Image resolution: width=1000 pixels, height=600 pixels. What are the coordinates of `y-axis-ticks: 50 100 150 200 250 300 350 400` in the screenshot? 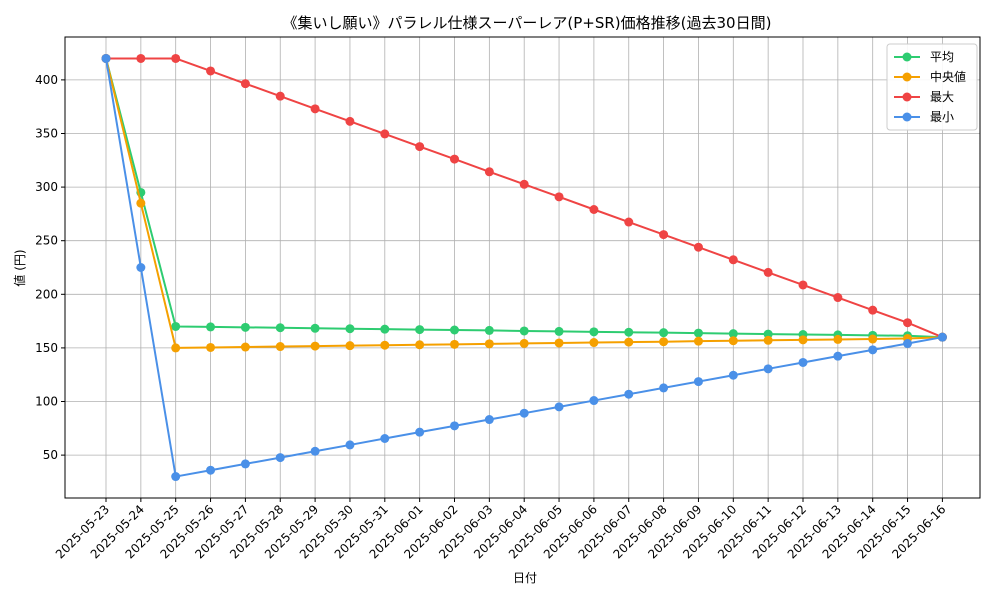 It's located at (50, 267).